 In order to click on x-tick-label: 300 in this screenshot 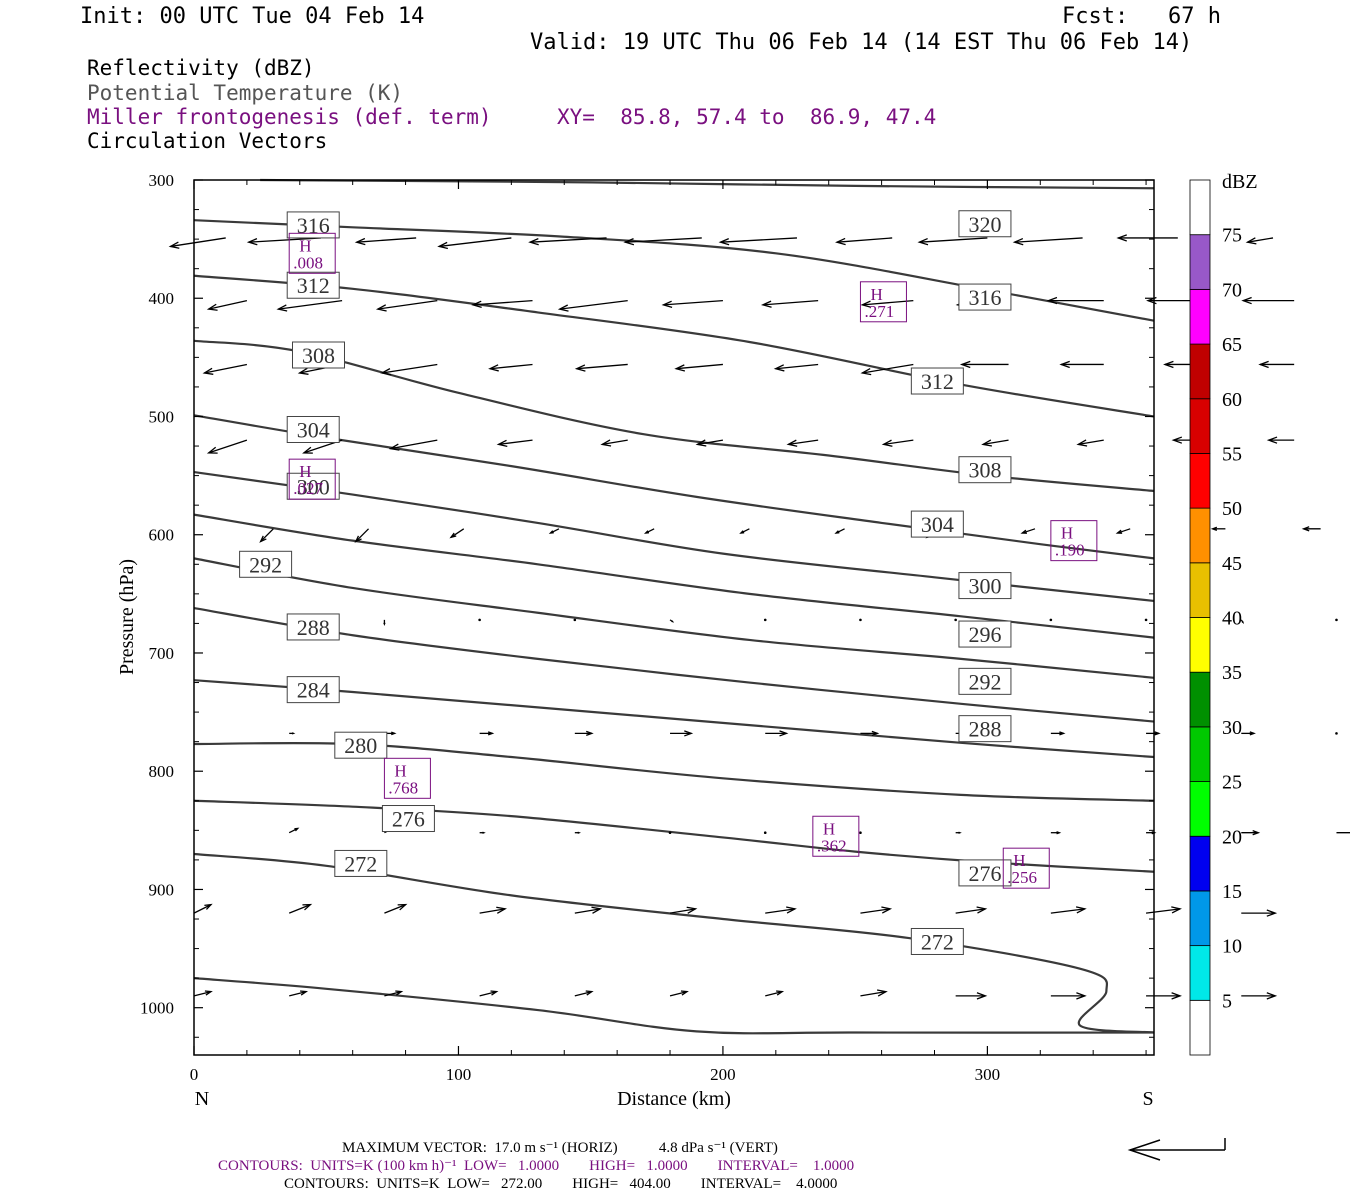, I will do `click(988, 1074)`.